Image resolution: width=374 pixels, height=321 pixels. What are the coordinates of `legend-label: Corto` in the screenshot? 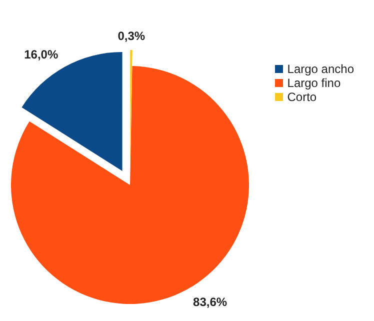 It's located at (302, 97).